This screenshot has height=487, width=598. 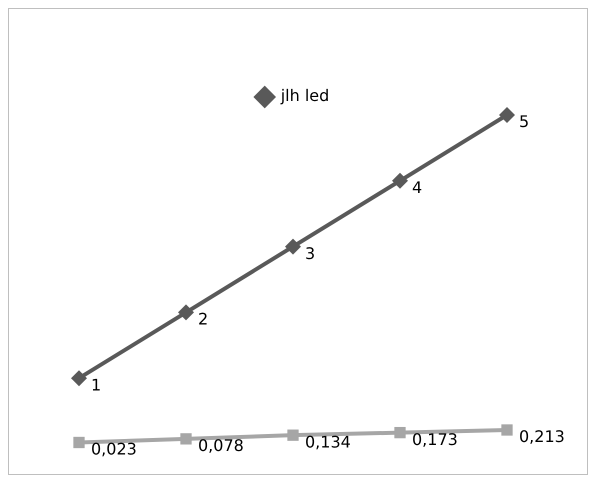 What do you see at coordinates (310, 253) in the screenshot?
I see `data-label: 3` at bounding box center [310, 253].